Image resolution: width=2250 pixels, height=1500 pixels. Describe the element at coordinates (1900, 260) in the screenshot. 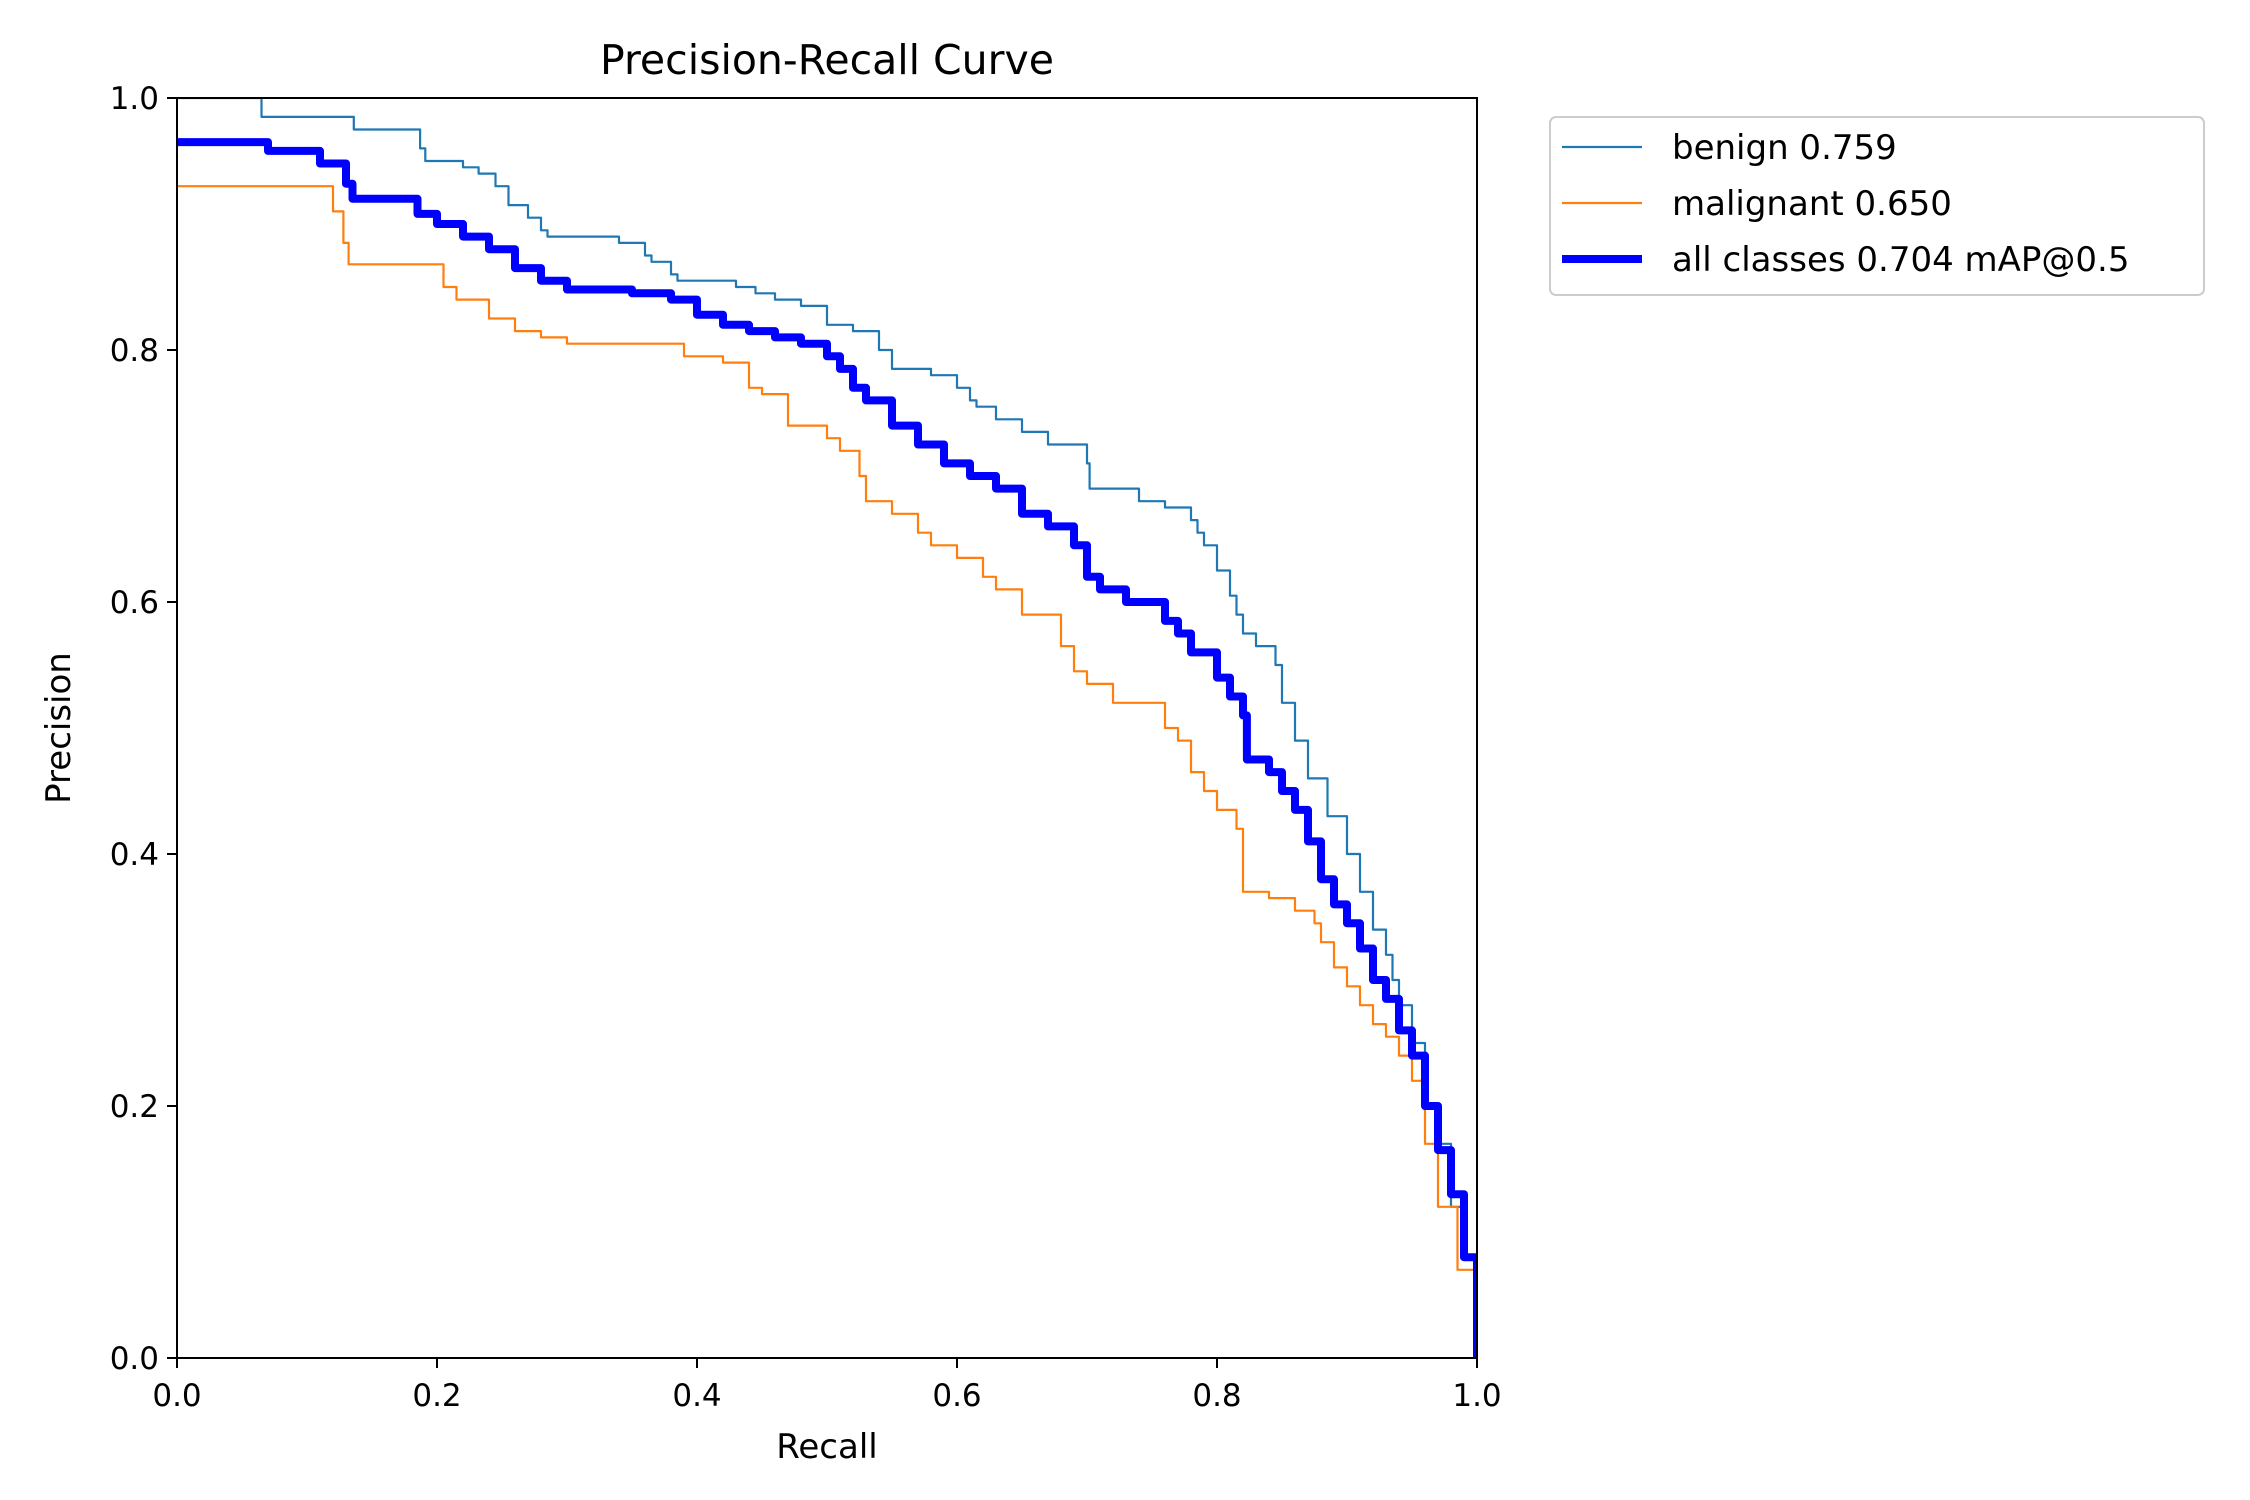

I see `legend-label-2: all classes 0.704 mAP@0.5` at that location.